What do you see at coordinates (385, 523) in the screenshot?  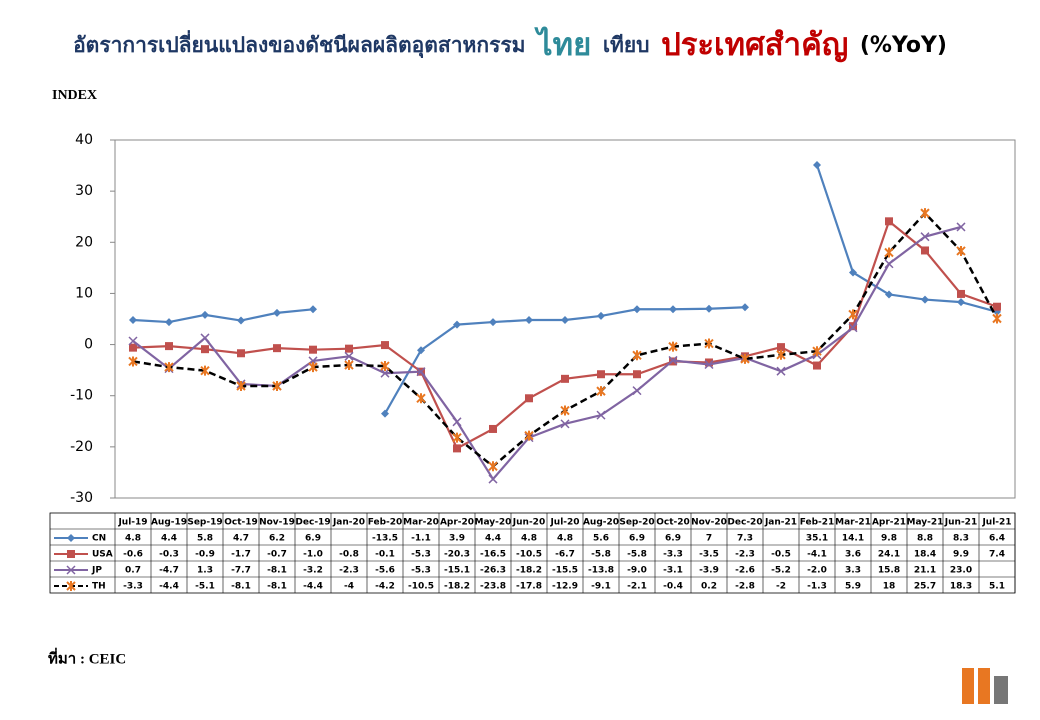 I see `x-tick-label: Feb-20` at bounding box center [385, 523].